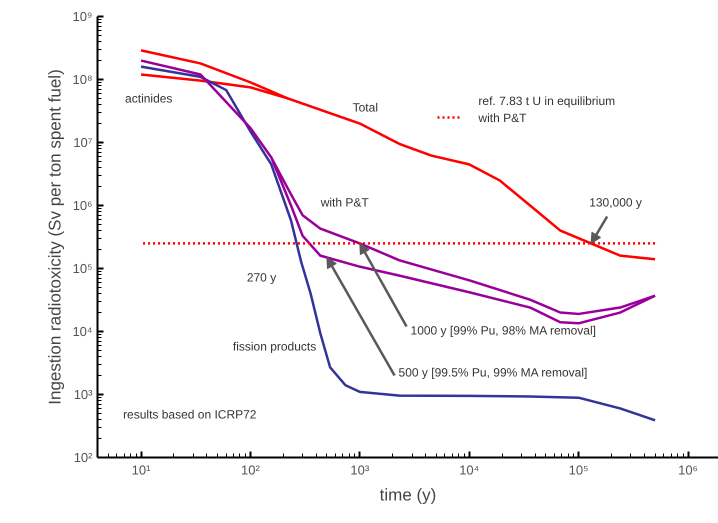  What do you see at coordinates (503, 331) in the screenshot?
I see `annotation: 1000 y [99% Pu, 98% MA removal]` at bounding box center [503, 331].